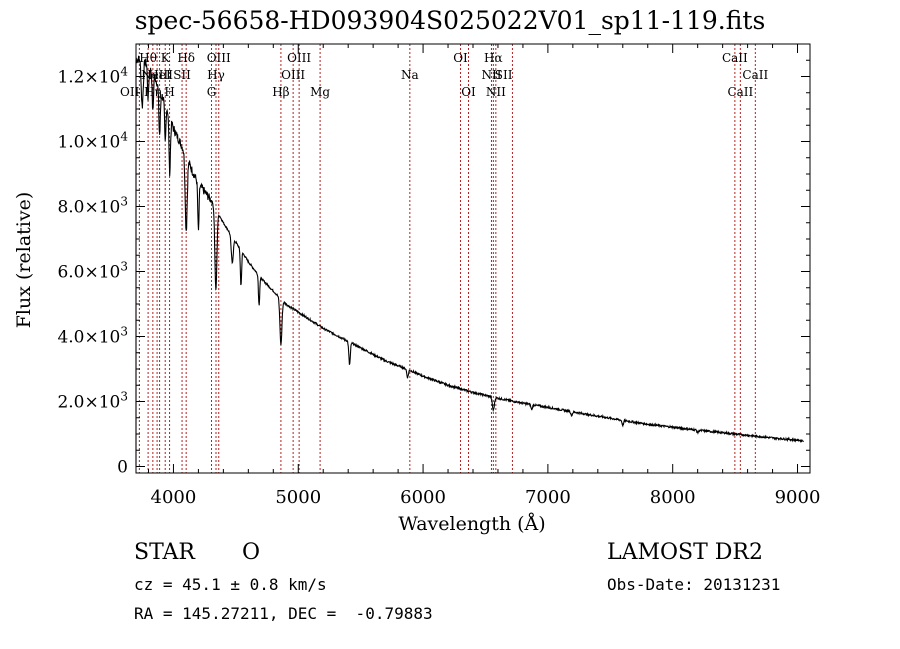  Describe the element at coordinates (694, 584) in the screenshot. I see `obs-date-text: Obs-Date: 20131231` at that location.